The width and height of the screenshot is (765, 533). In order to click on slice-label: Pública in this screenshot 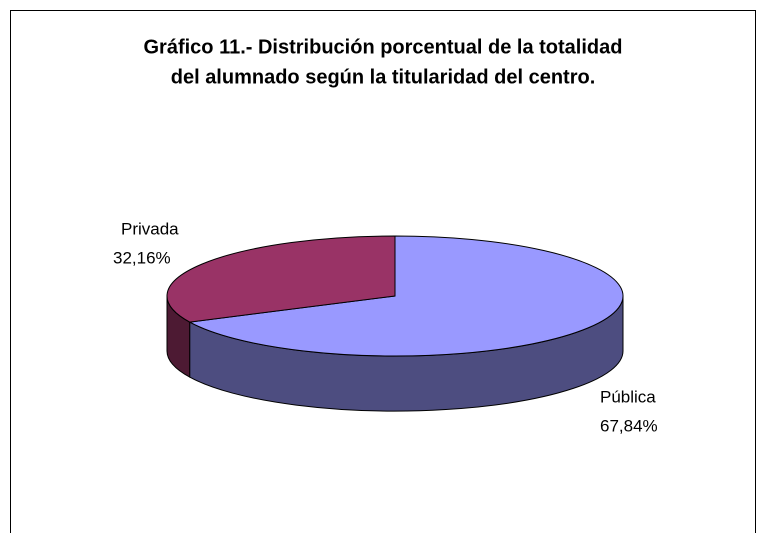, I will do `click(628, 396)`.